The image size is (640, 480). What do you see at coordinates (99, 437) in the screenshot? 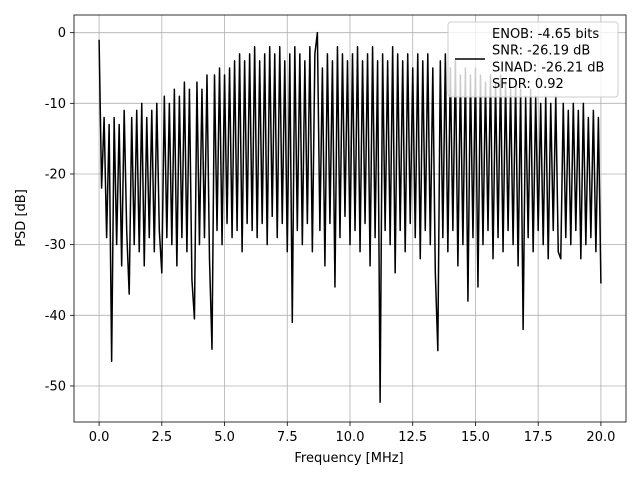
I see `x-tick-label: 0.0` at bounding box center [99, 437].